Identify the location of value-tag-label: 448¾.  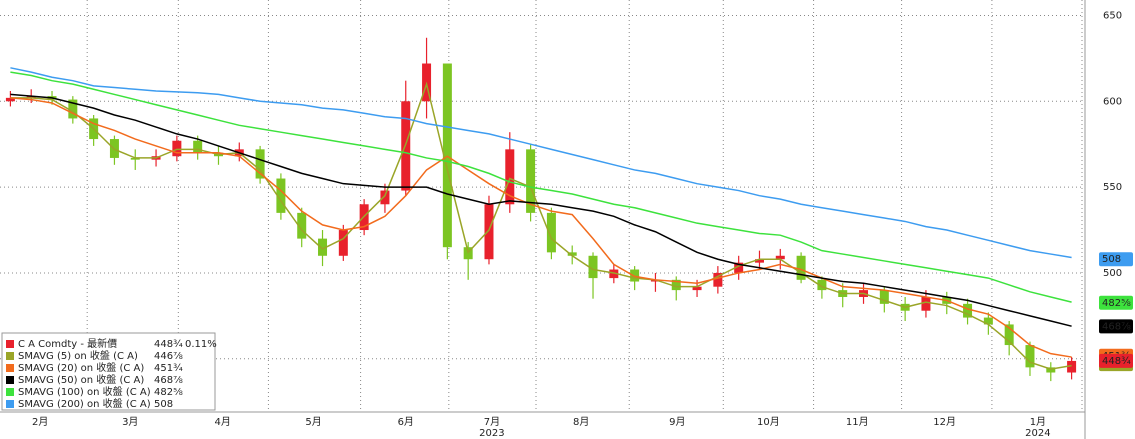
(1116, 361).